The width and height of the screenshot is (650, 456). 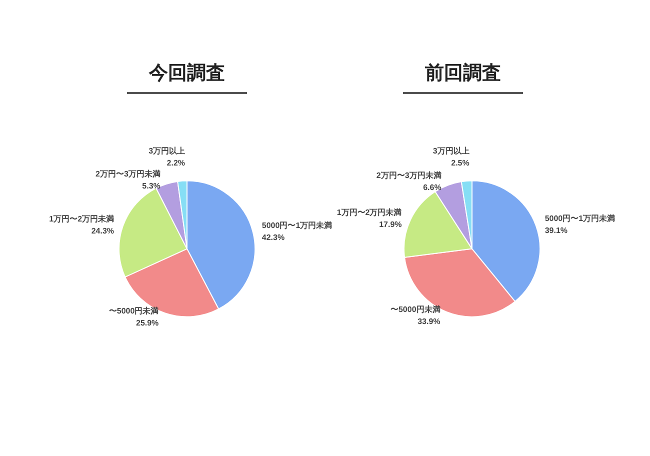 I want to click on data-label: 2.2%, so click(x=176, y=163).